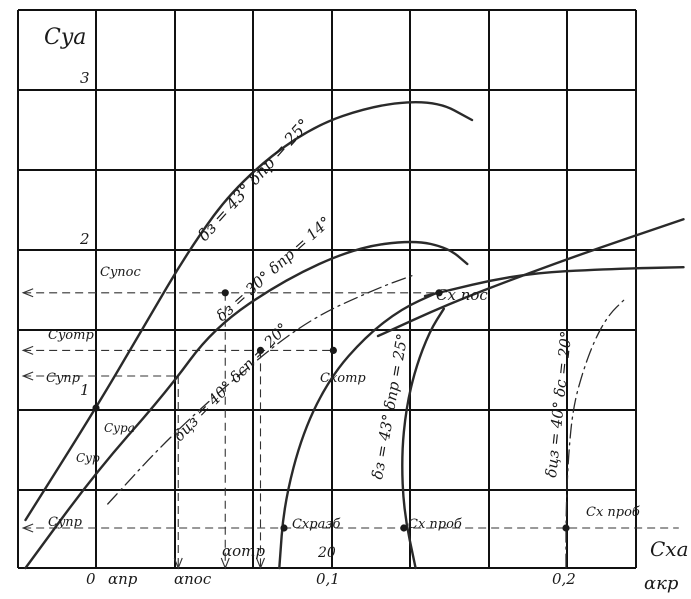 The image size is (691, 599). What do you see at coordinates (85, 78) in the screenshot?
I see `y-tick-label: 3` at bounding box center [85, 78].